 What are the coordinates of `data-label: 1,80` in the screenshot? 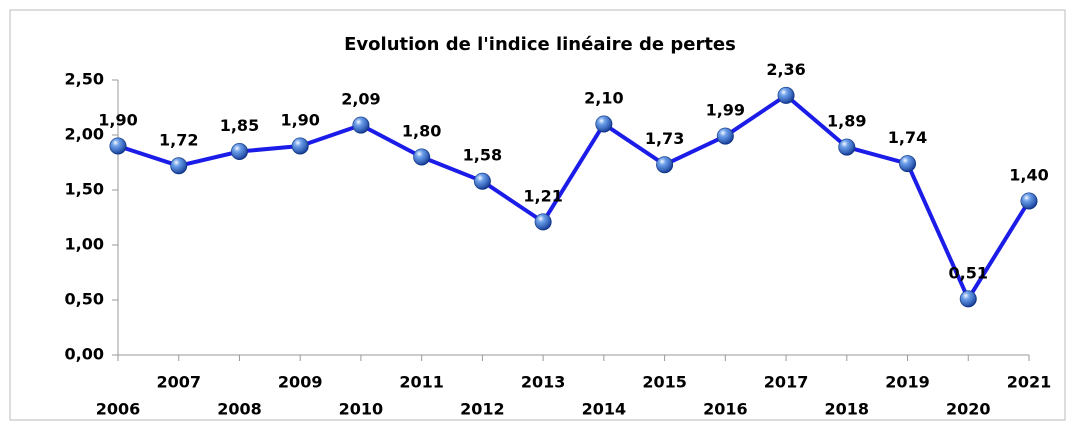 It's located at (421, 131).